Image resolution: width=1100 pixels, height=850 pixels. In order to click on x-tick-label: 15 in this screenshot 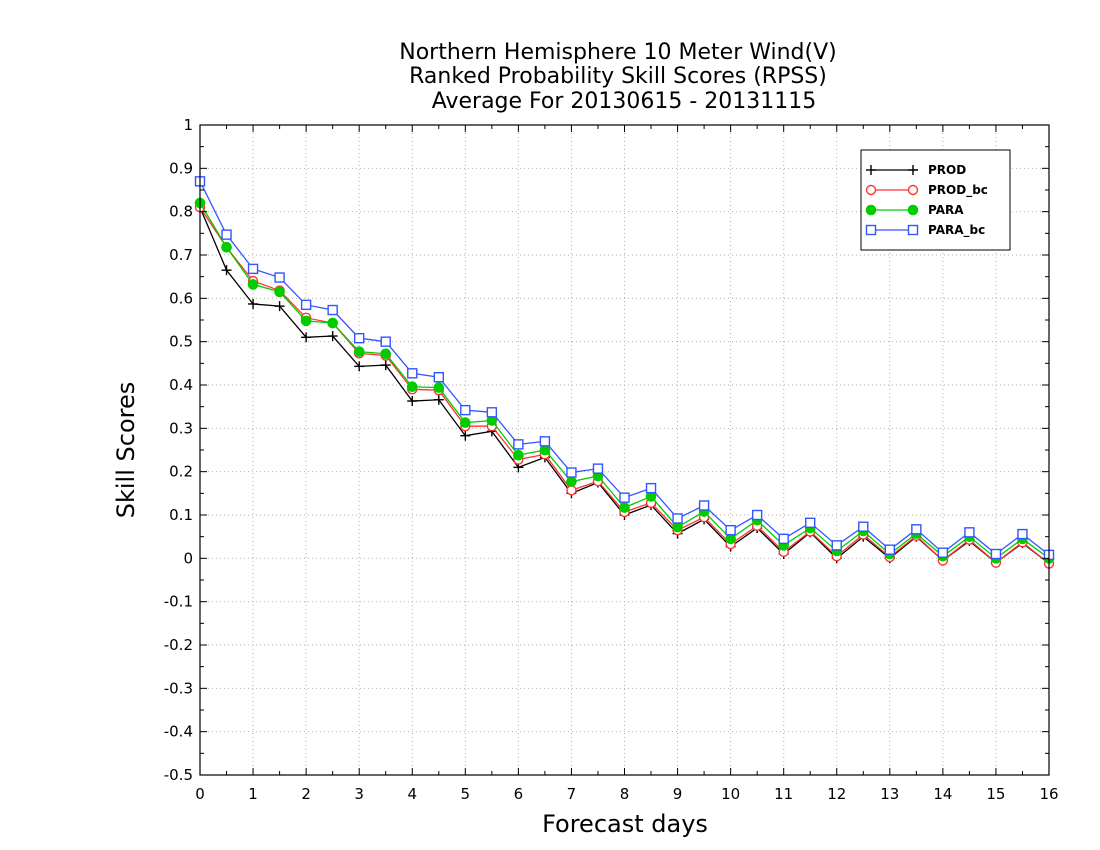, I will do `click(995, 794)`.